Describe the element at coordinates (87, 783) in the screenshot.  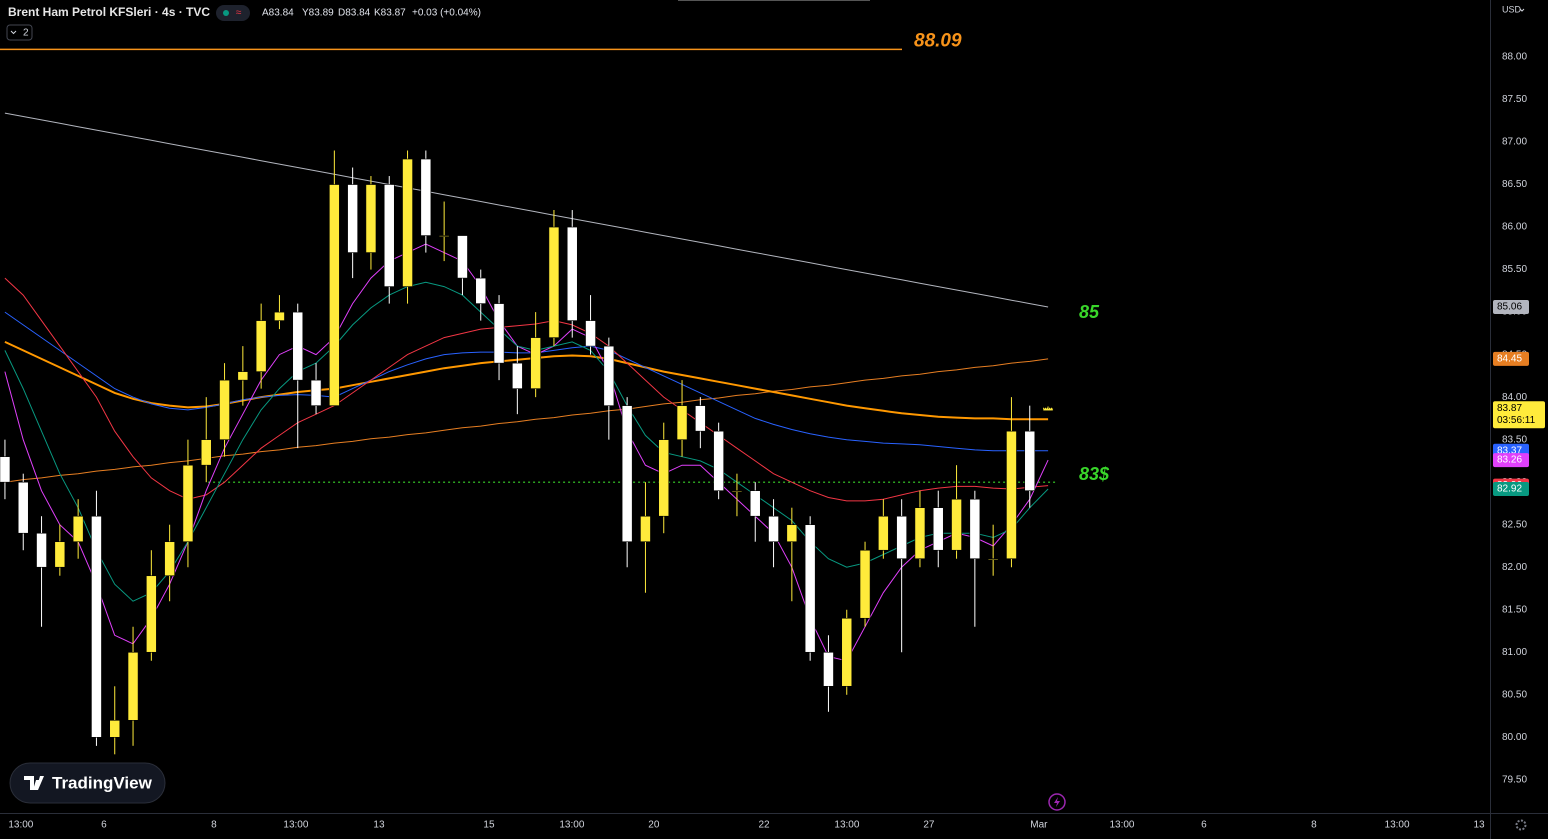
I see `logo-badge` at that location.